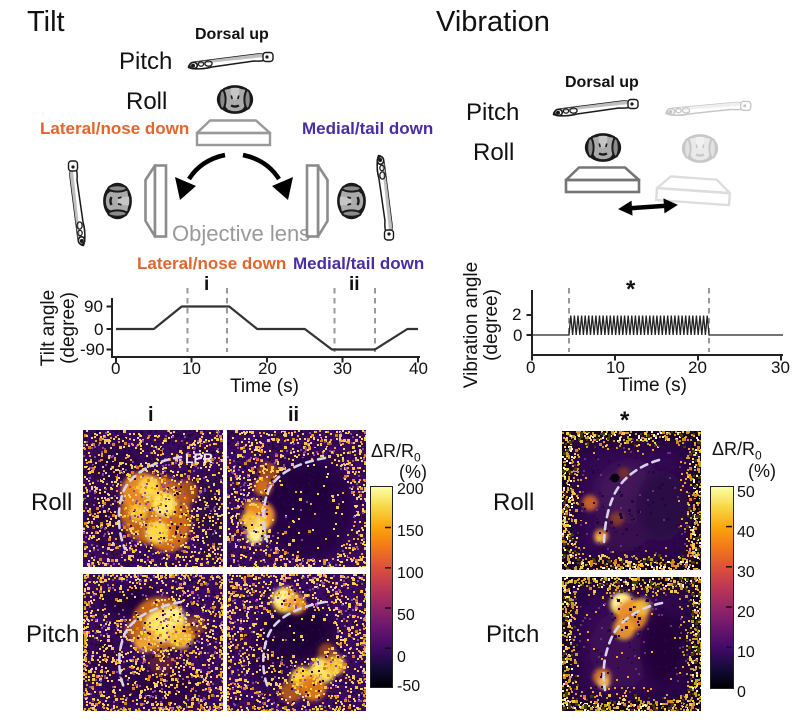 This screenshot has height=724, width=800. I want to click on svg-text: LPR, so click(199, 458).